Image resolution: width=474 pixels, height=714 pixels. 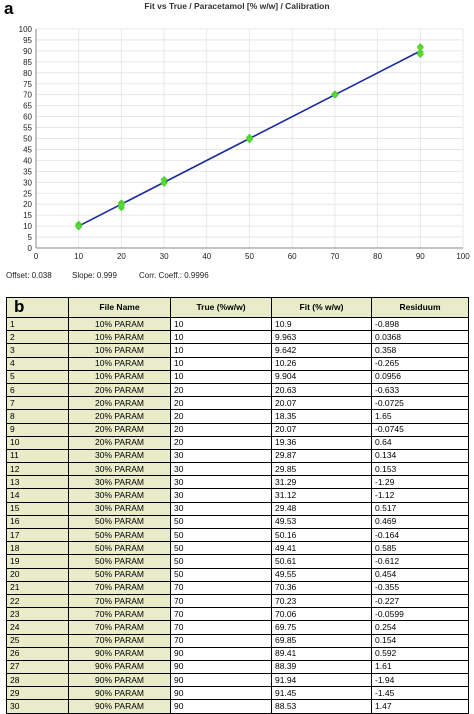 I want to click on file-name-cell: 90% PARAM, so click(x=119, y=706).